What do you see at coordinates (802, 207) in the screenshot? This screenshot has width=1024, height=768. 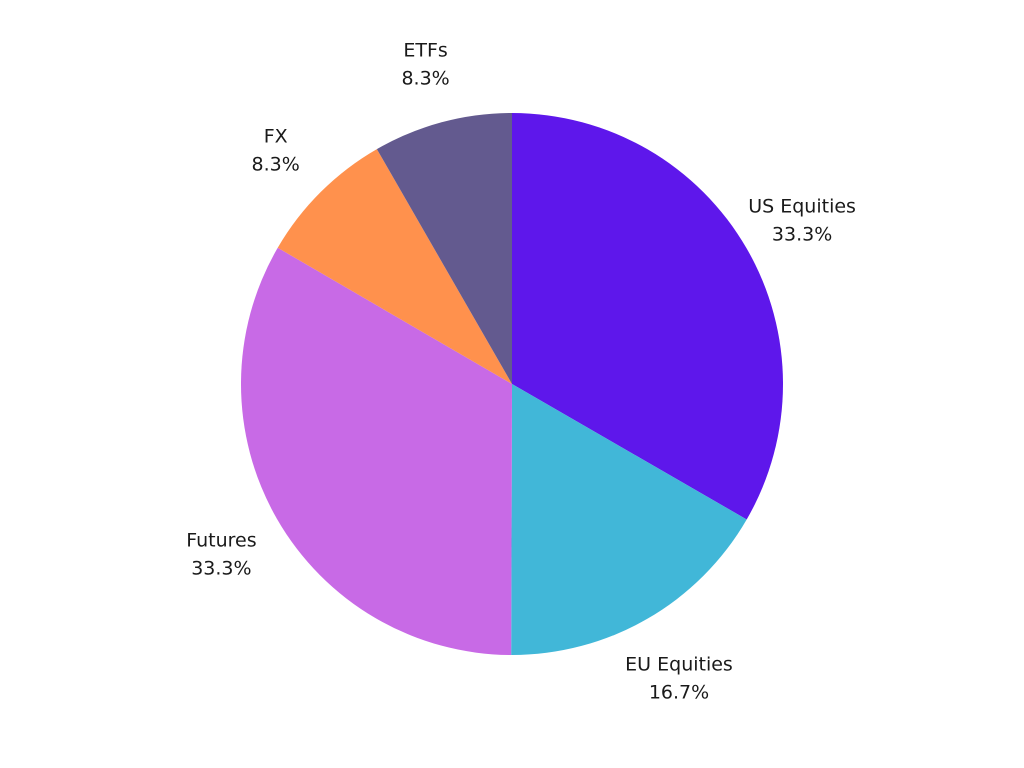 I see `slice-name: US Equities` at bounding box center [802, 207].